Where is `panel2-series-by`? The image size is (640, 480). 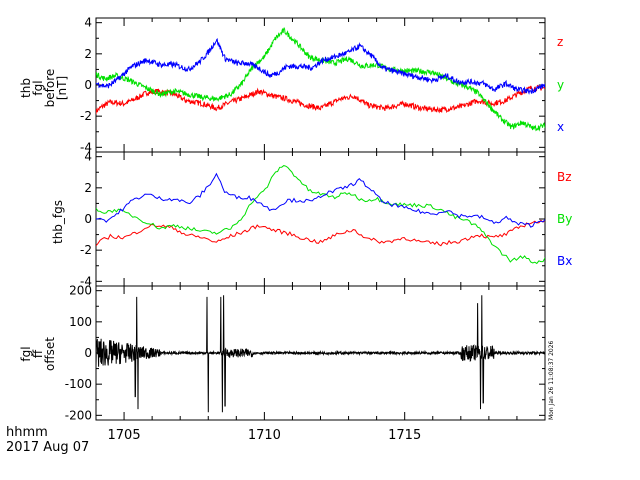
panel2-series-by is located at coordinates (320, 215).